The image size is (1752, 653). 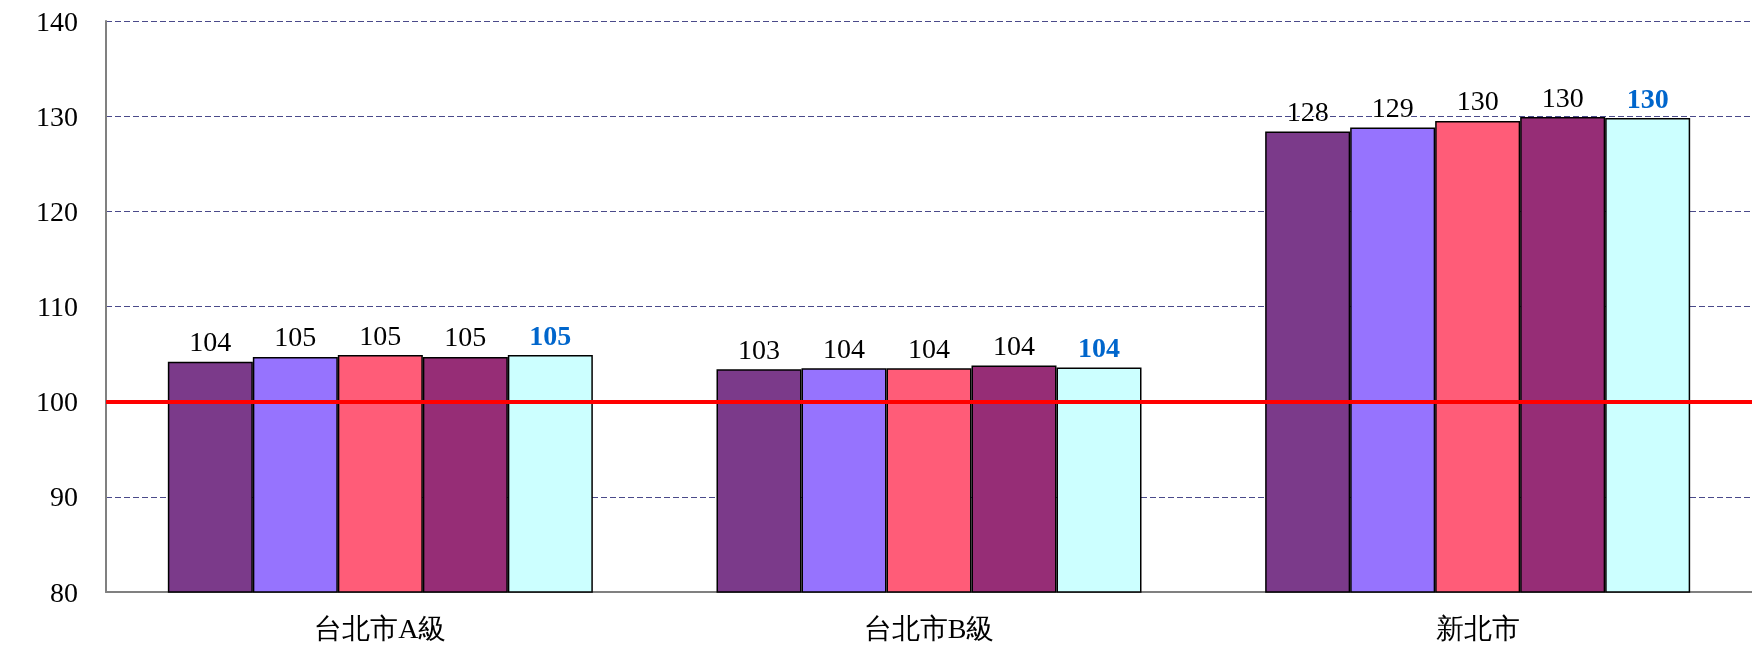 I want to click on y-tick-label: 110, so click(x=57, y=306).